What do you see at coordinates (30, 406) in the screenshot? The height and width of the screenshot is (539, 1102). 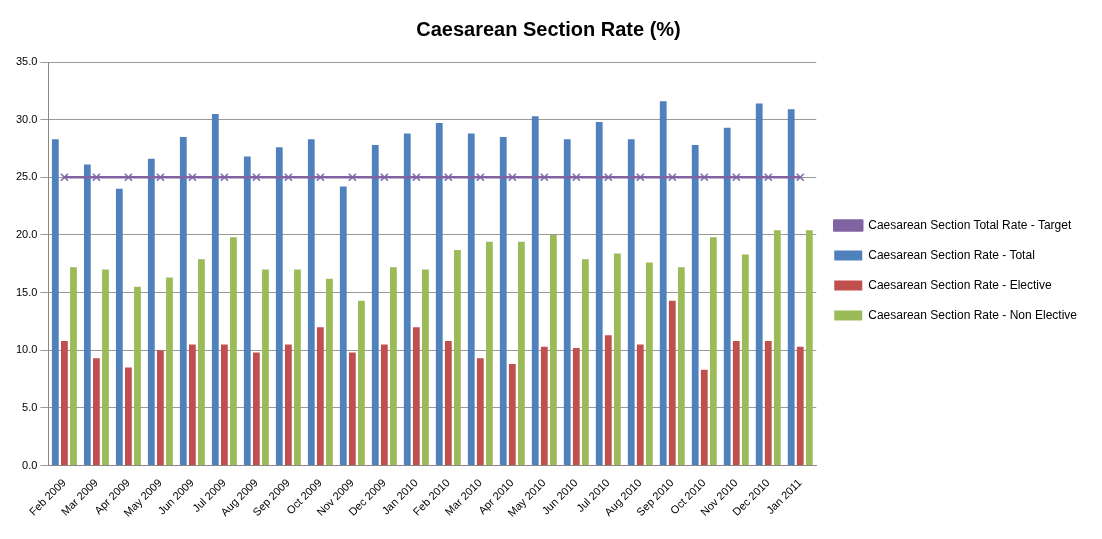 I see `y-tick-label: 5.0` at bounding box center [30, 406].